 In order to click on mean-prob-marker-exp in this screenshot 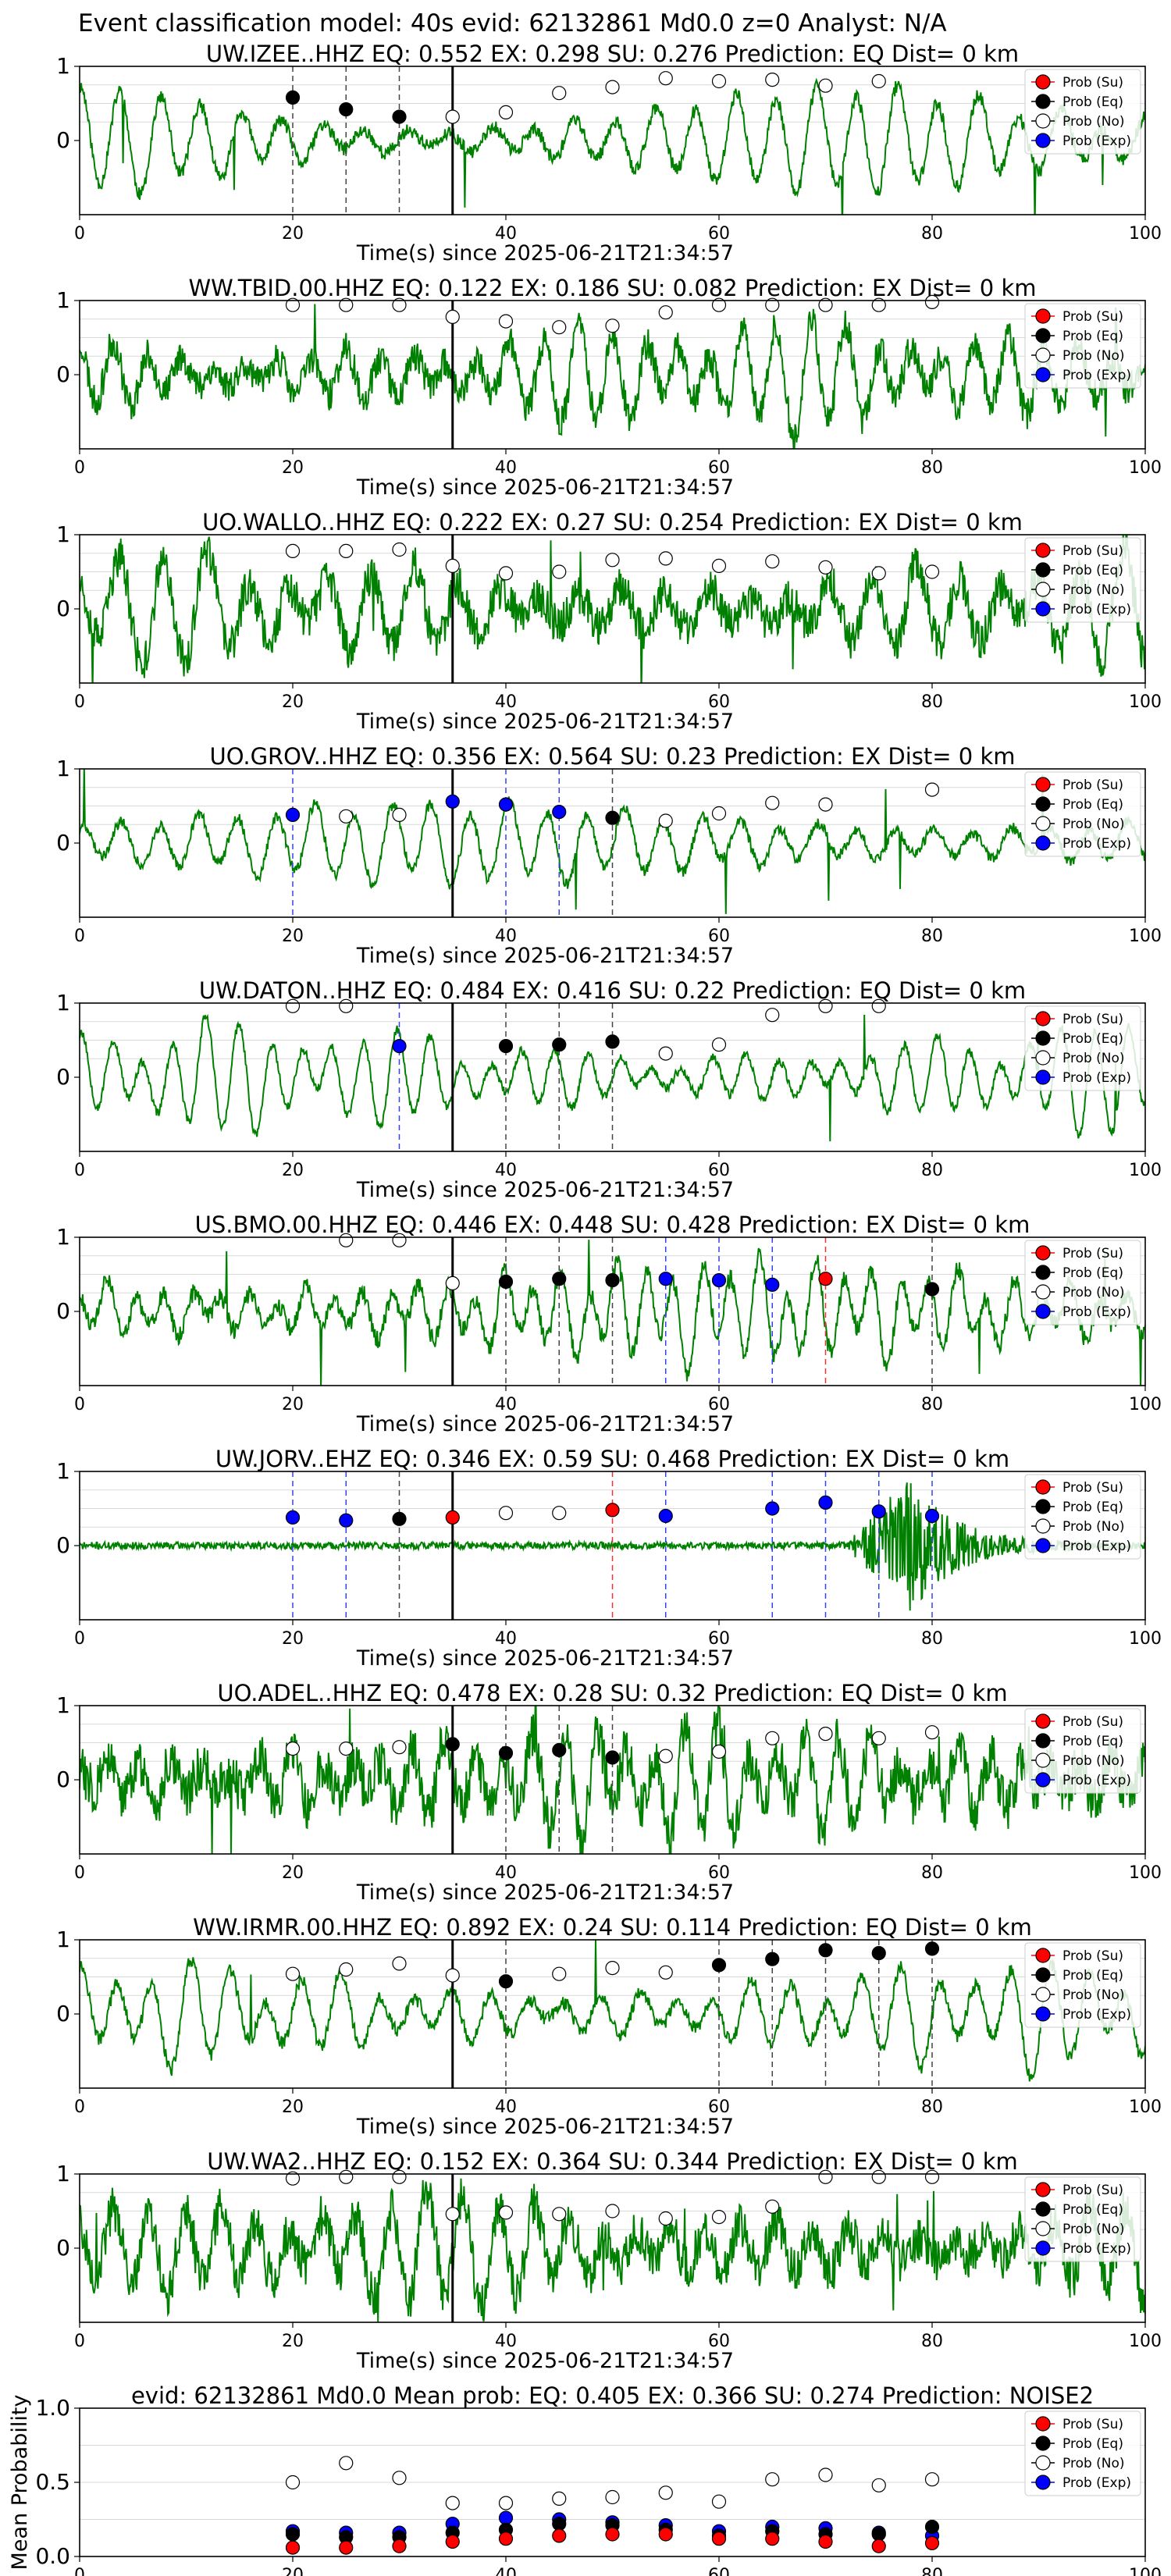, I will do `click(506, 2517)`.